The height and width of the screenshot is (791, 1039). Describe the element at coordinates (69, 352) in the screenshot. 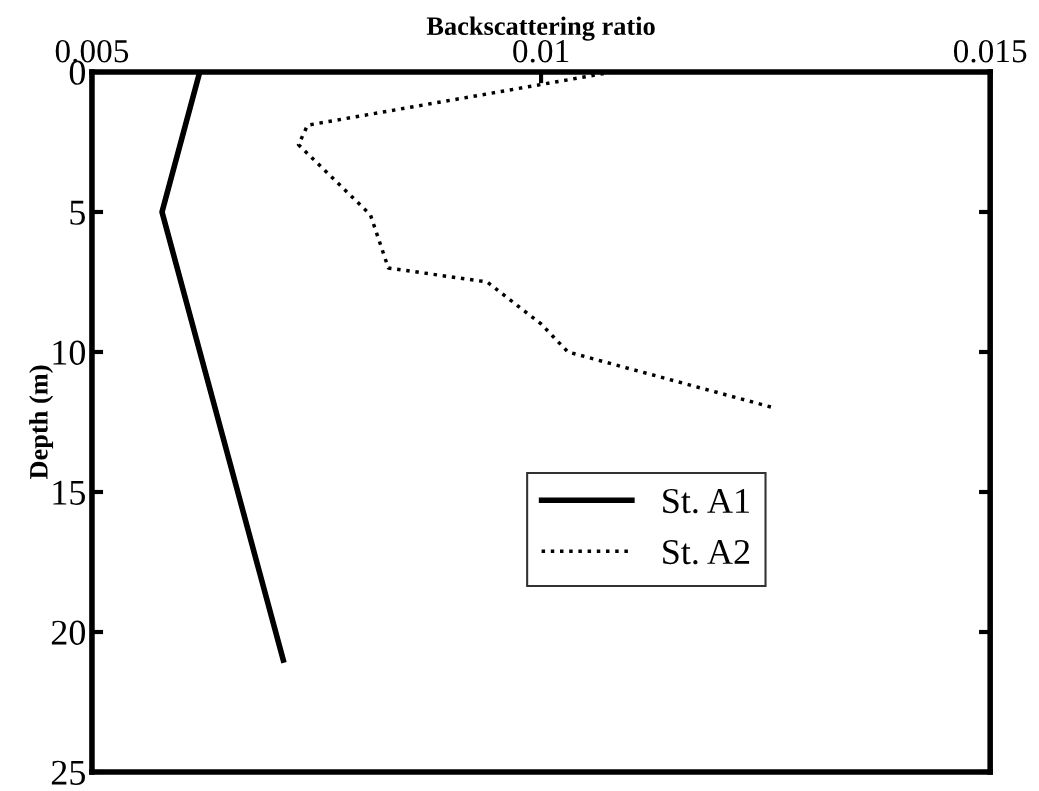

I see `y-tick-label: 10` at that location.